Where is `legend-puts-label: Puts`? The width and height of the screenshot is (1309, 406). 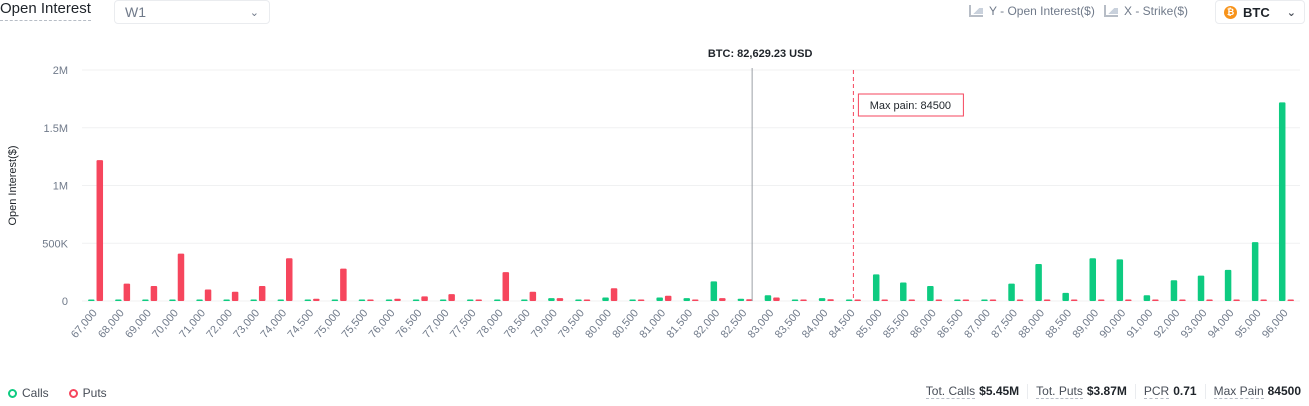 legend-puts-label: Puts is located at coordinates (94, 393).